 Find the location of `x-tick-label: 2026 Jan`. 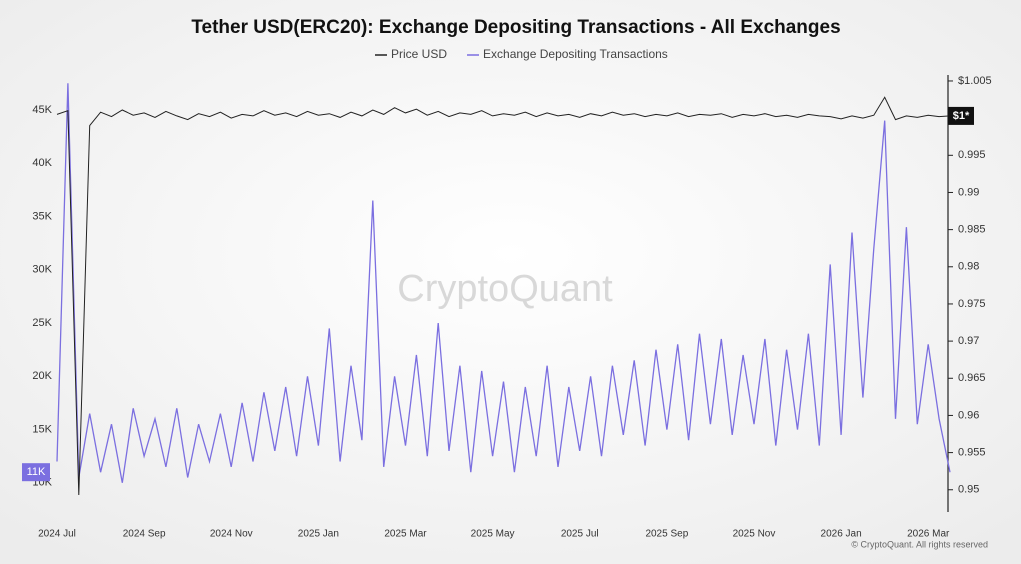

x-tick-label: 2026 Jan is located at coordinates (841, 534).